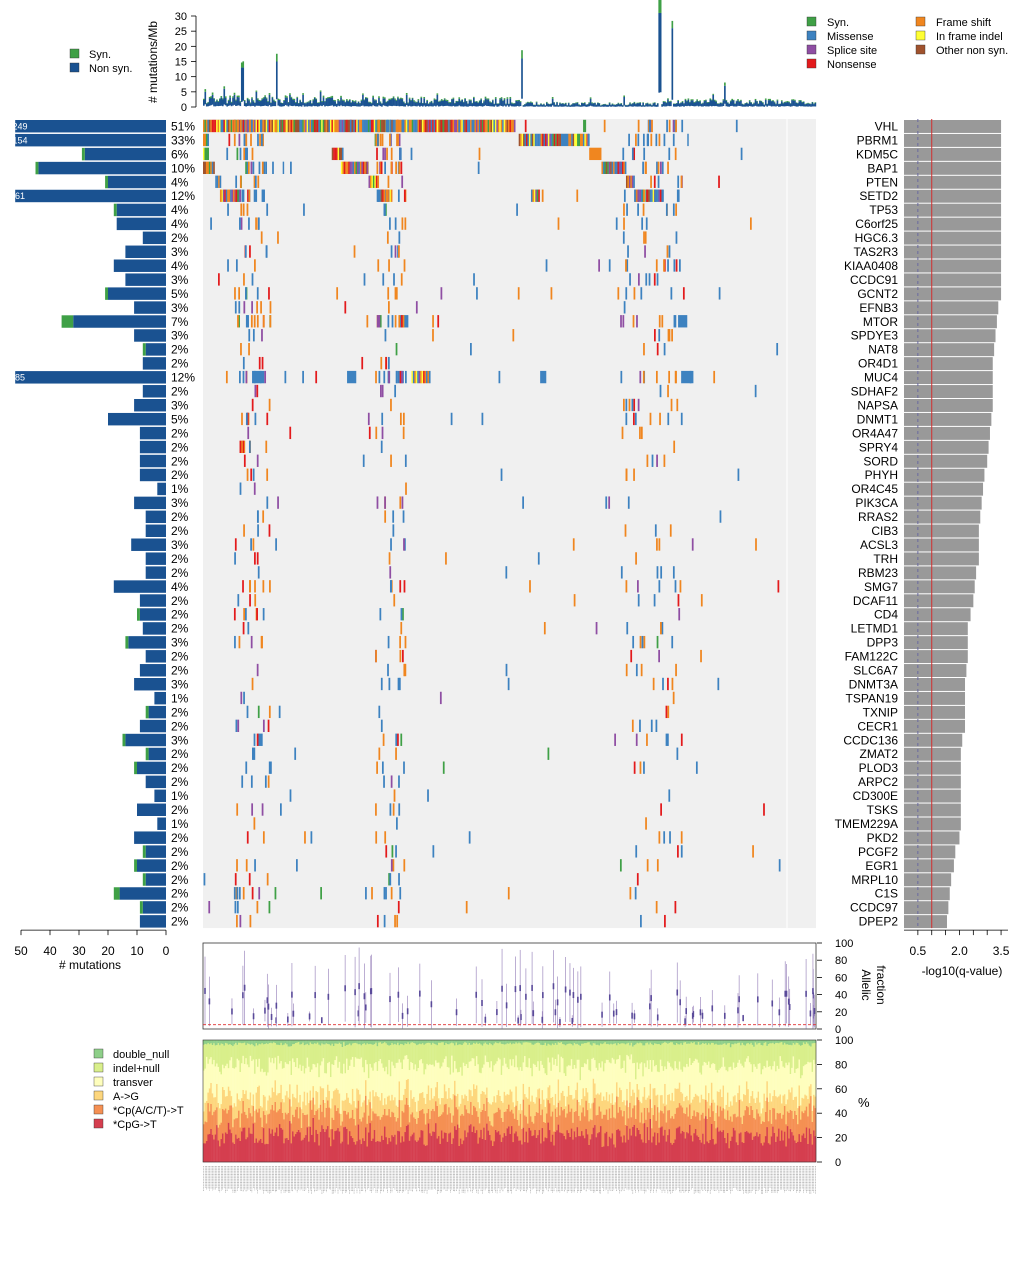 This screenshot has height=1272, width=1020. What do you see at coordinates (509, 986) in the screenshot?
I see `af-frame` at bounding box center [509, 986].